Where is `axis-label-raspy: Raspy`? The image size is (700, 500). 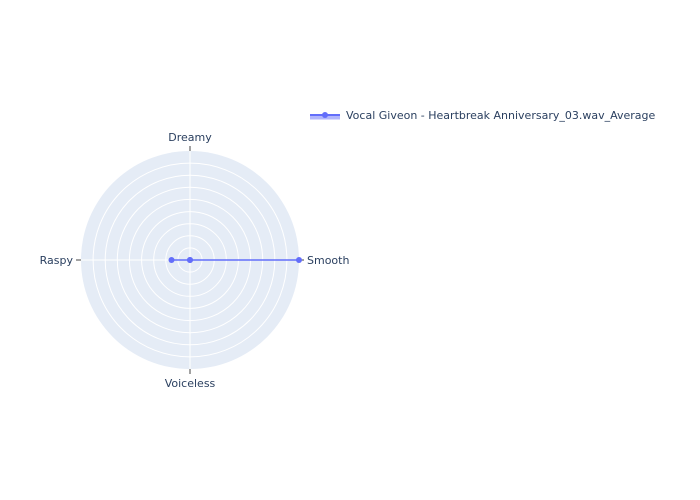
axis-label-raspy: Raspy is located at coordinates (57, 260).